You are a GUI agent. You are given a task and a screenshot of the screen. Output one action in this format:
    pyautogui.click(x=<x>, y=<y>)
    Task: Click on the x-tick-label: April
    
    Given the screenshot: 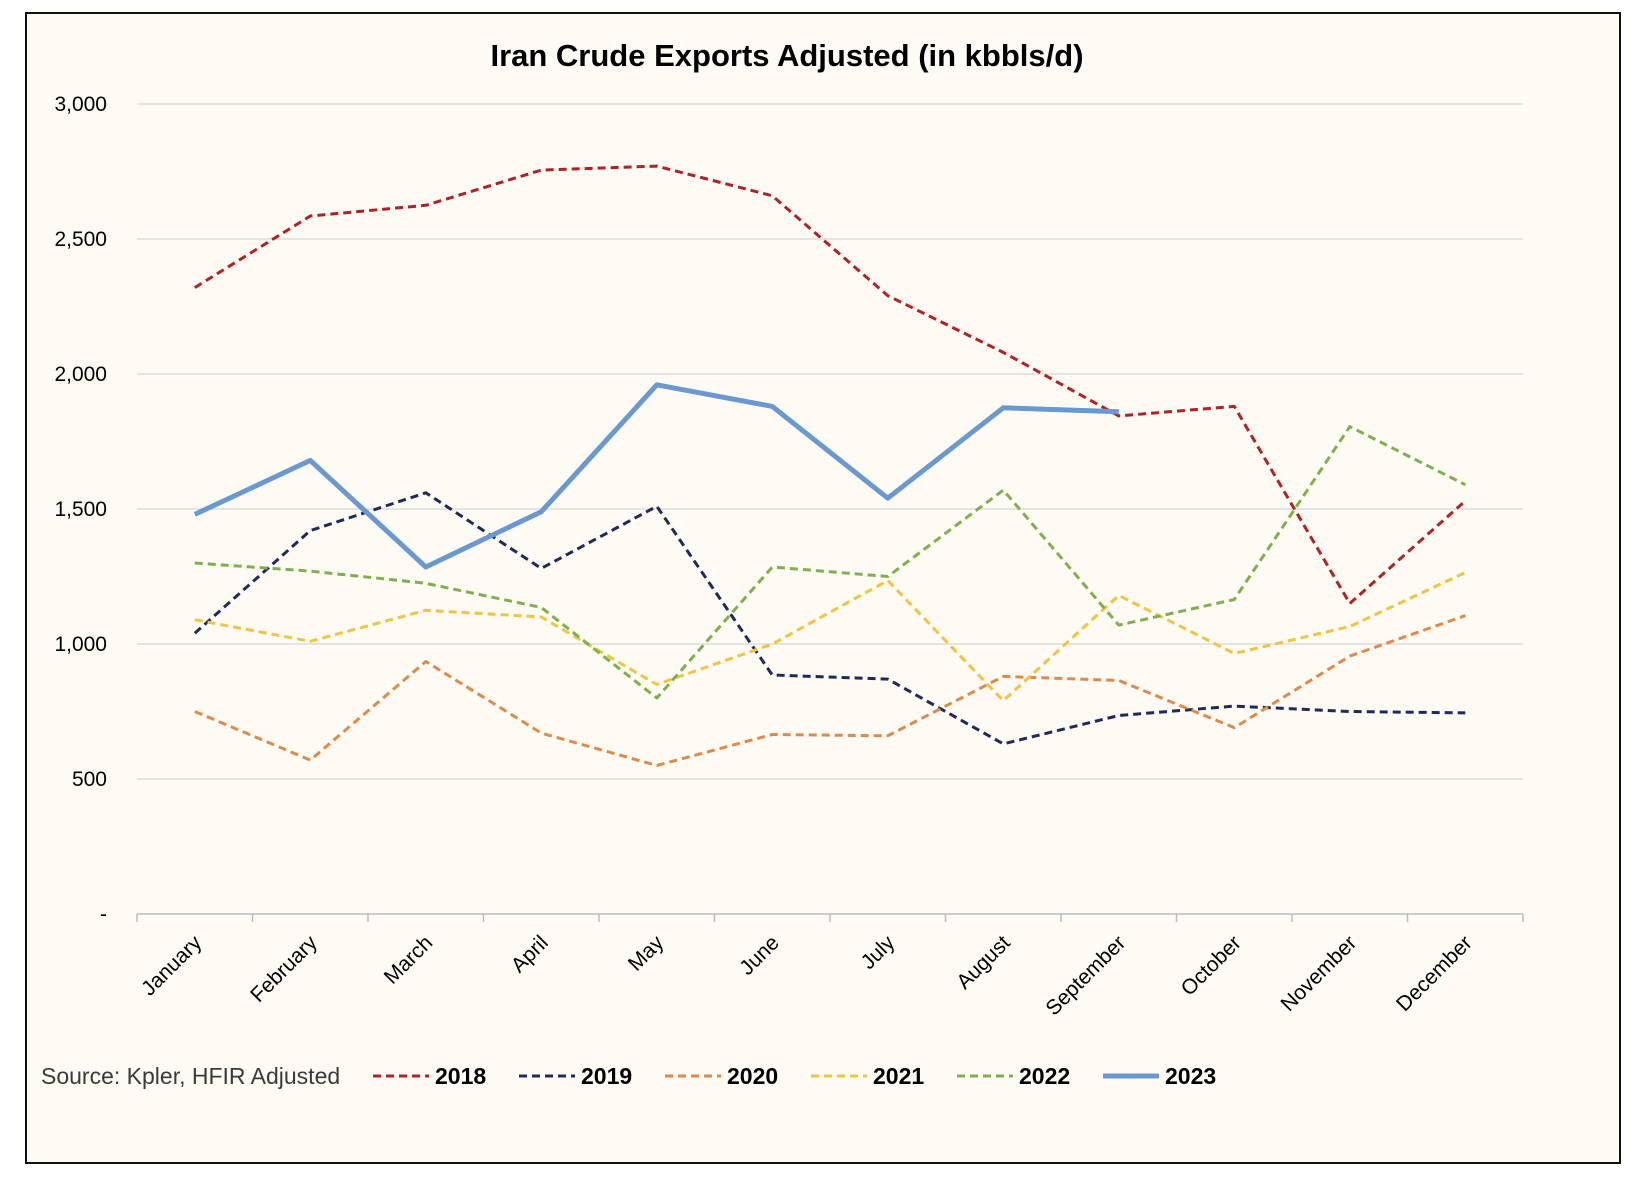 What is the action you would take?
    pyautogui.click(x=530, y=954)
    